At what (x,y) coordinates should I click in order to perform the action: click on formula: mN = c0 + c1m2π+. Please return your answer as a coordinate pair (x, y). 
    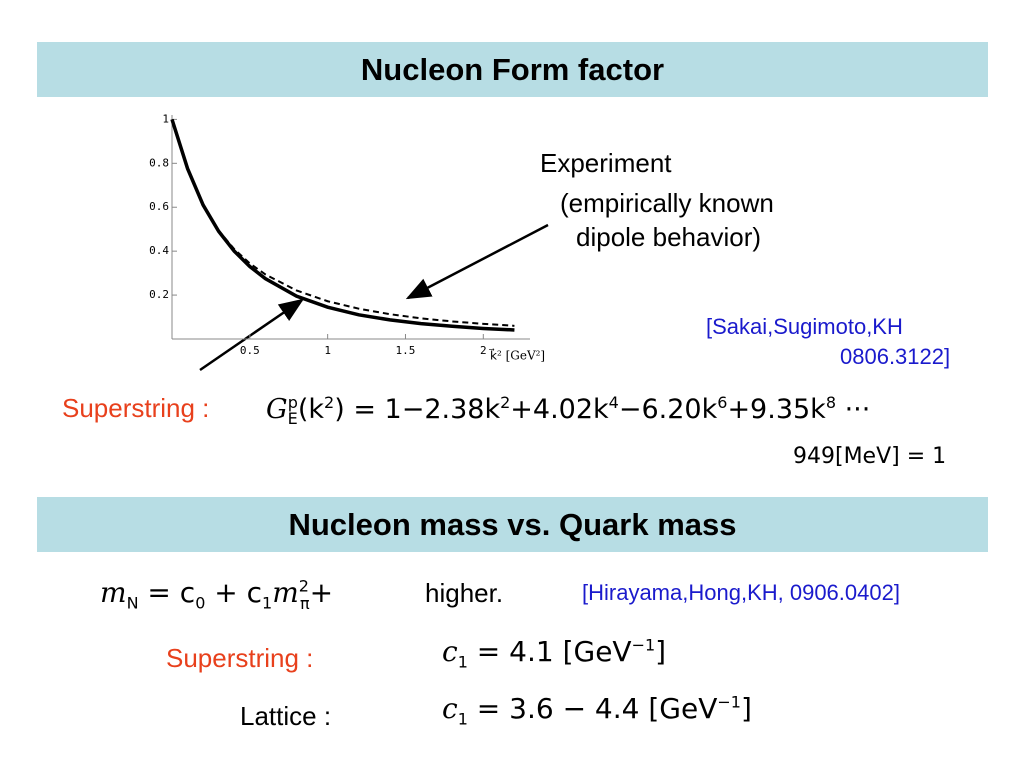
    Looking at the image, I should click on (216, 594).